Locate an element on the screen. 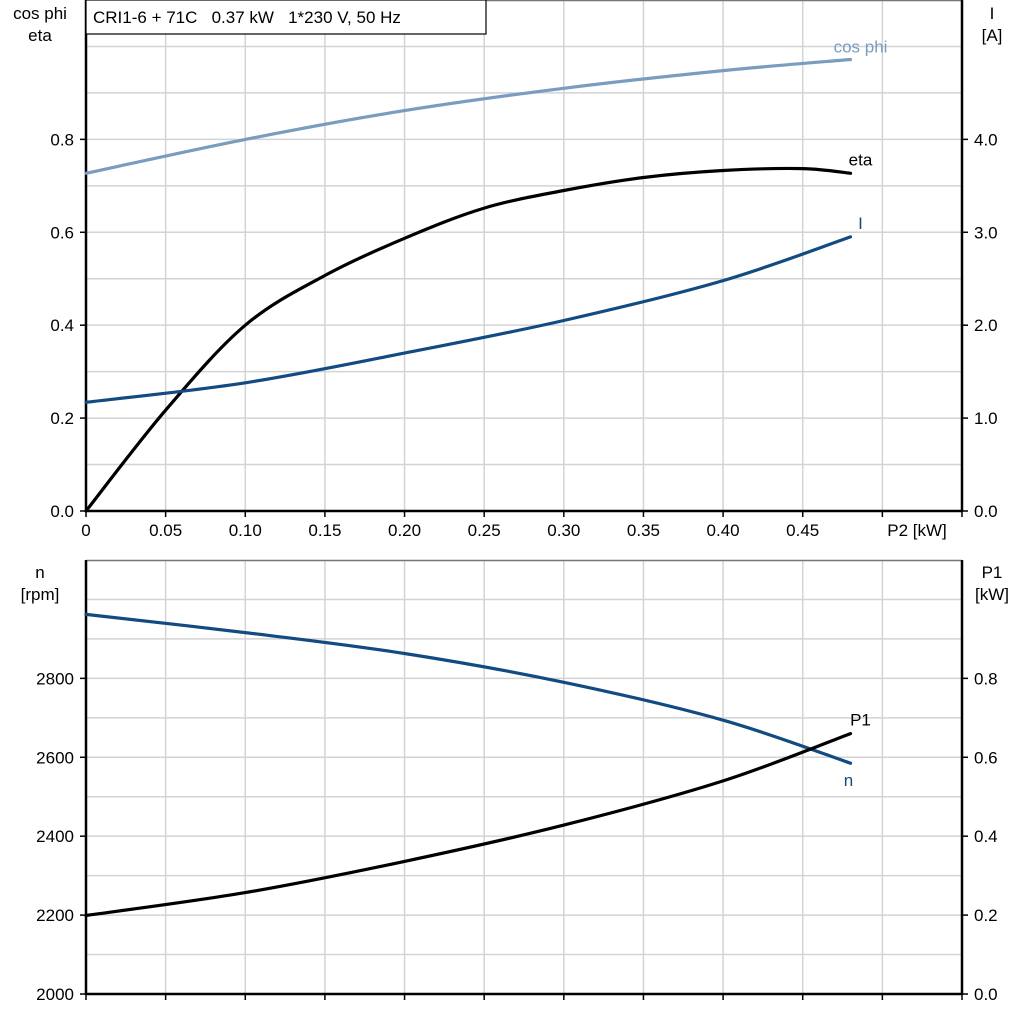 This screenshot has width=1024, height=1024. y-axis-label-left: n is located at coordinates (39, 572).